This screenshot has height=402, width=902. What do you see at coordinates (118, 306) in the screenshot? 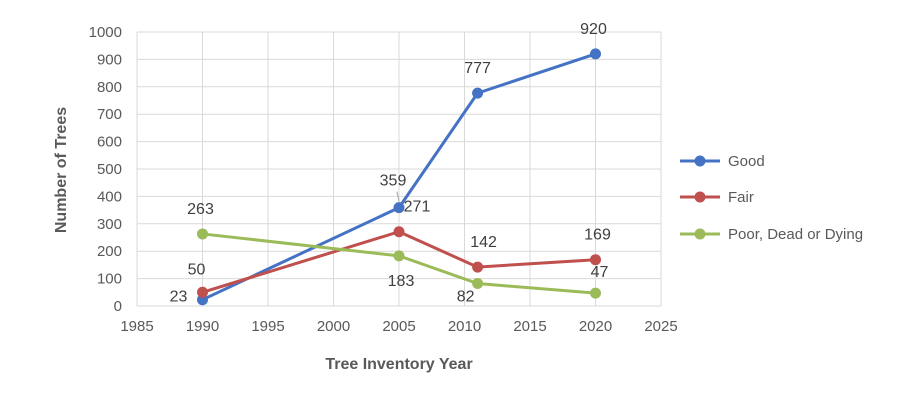
I see `y-tick-label: 0` at bounding box center [118, 306].